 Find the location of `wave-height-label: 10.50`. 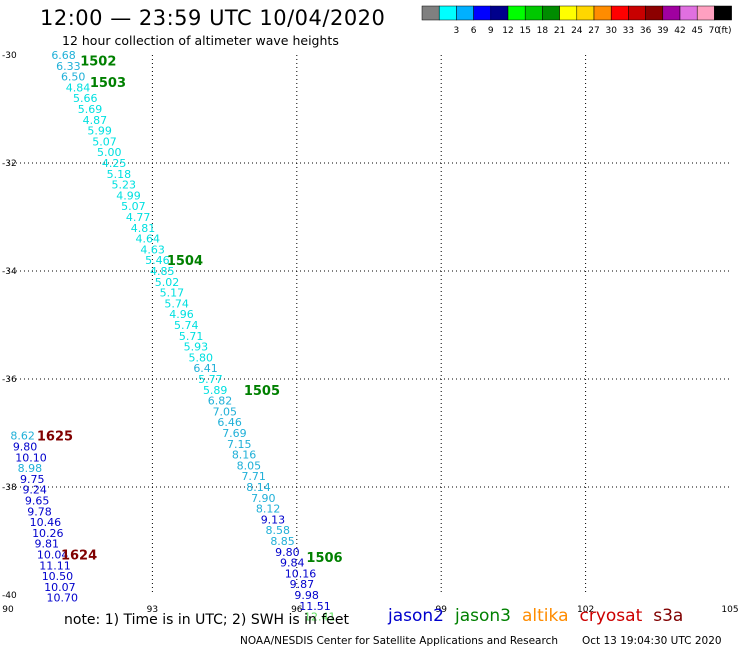

wave-height-label: 10.50 is located at coordinates (57, 576).